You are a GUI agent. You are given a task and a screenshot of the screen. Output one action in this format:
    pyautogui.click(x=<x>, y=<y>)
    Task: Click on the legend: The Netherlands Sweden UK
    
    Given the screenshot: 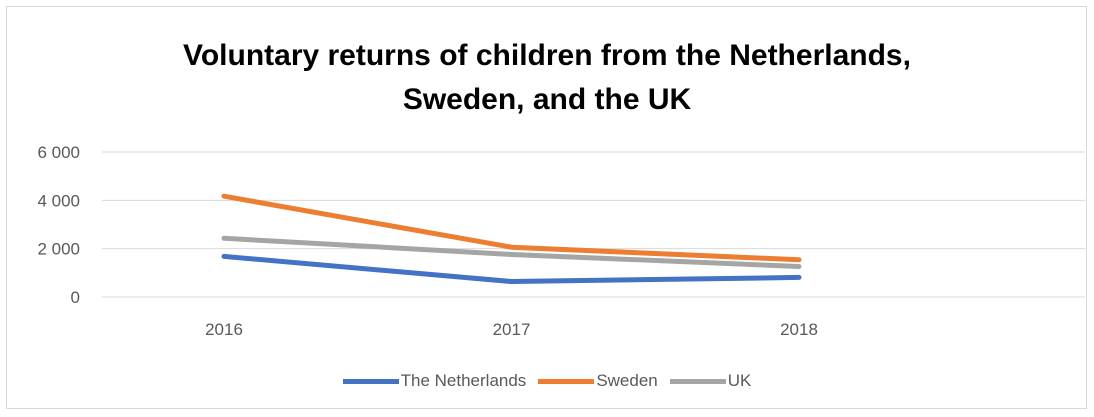 What is the action you would take?
    pyautogui.click(x=547, y=381)
    